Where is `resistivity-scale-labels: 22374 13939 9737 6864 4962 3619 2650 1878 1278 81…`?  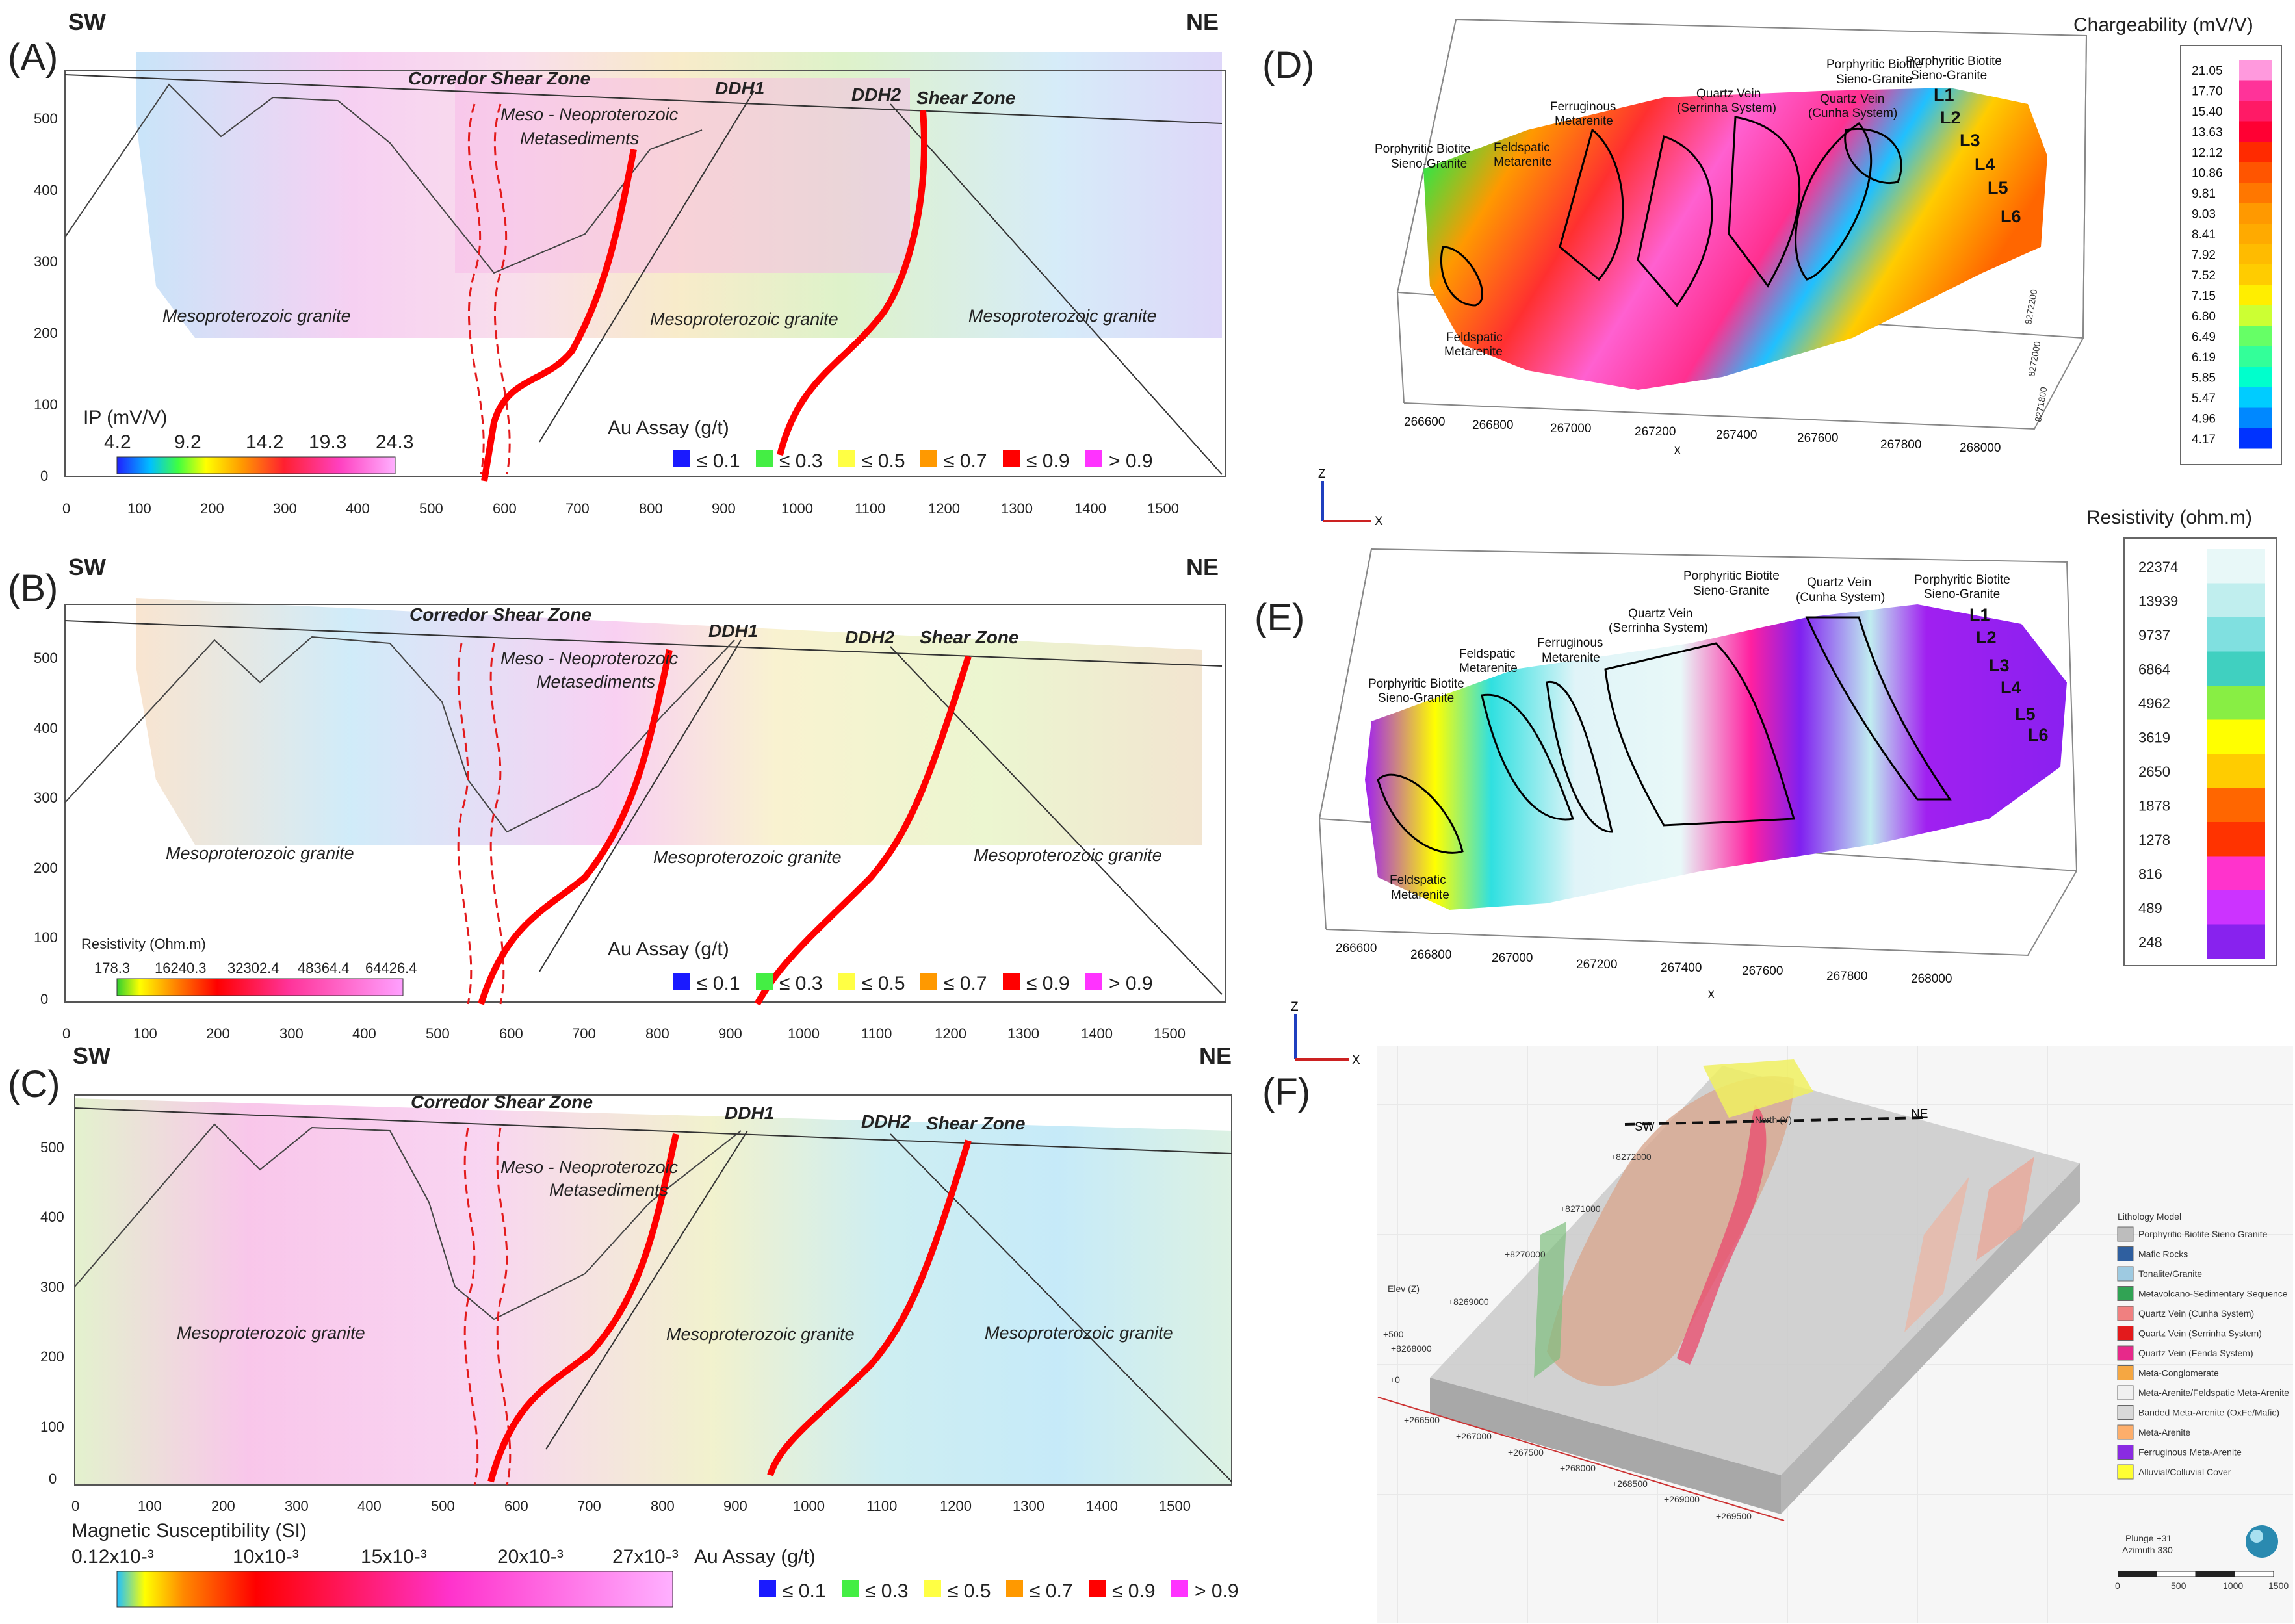
resistivity-scale-labels: 22374 13939 9737 6864 4962 3619 2650 1878 1278 81… is located at coordinates (2158, 755).